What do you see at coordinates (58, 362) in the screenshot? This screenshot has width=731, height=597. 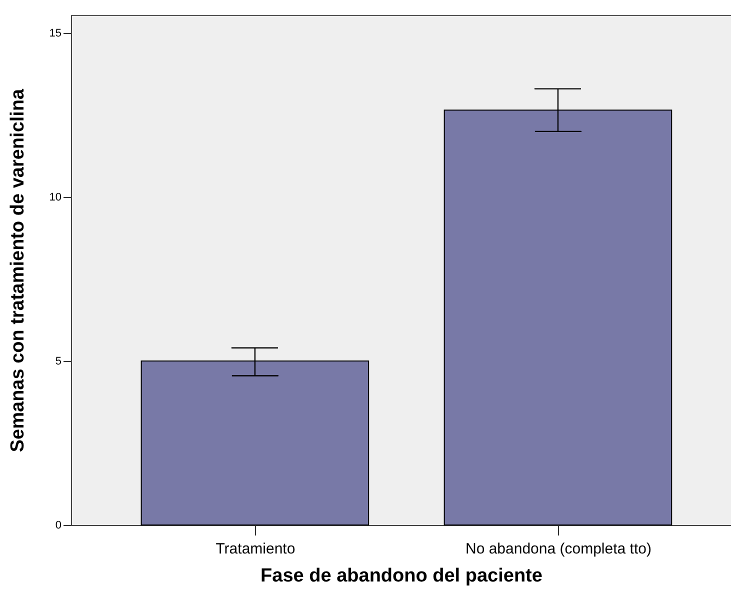 I see `y-tick-label: 5` at bounding box center [58, 362].